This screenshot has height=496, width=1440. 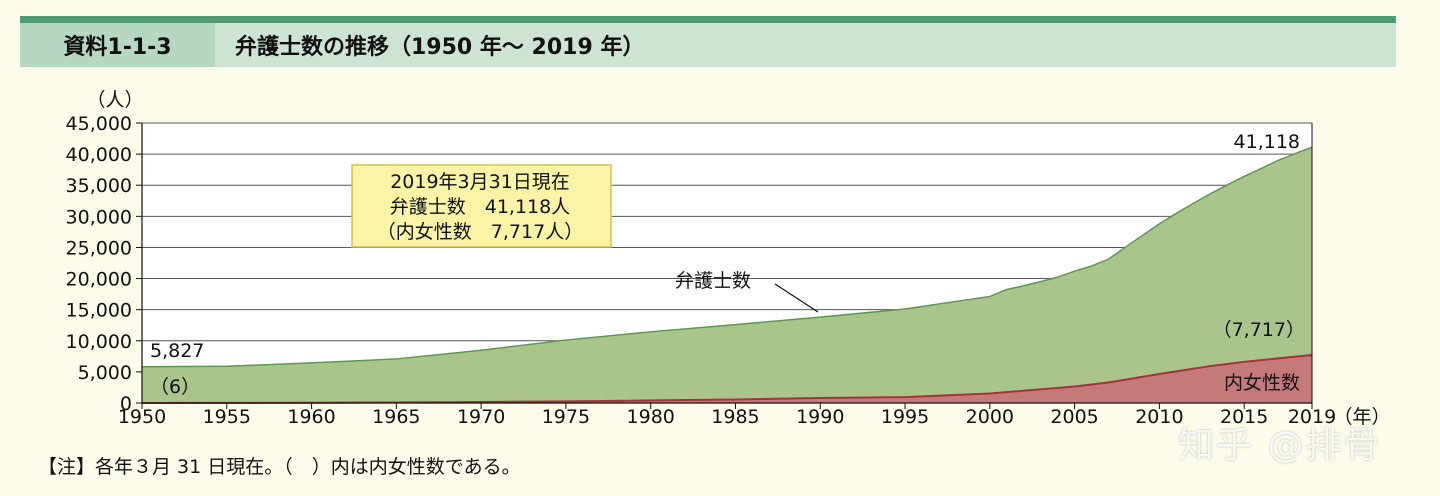 What do you see at coordinates (1267, 142) in the screenshot?
I see `label-end-total: 41,118` at bounding box center [1267, 142].